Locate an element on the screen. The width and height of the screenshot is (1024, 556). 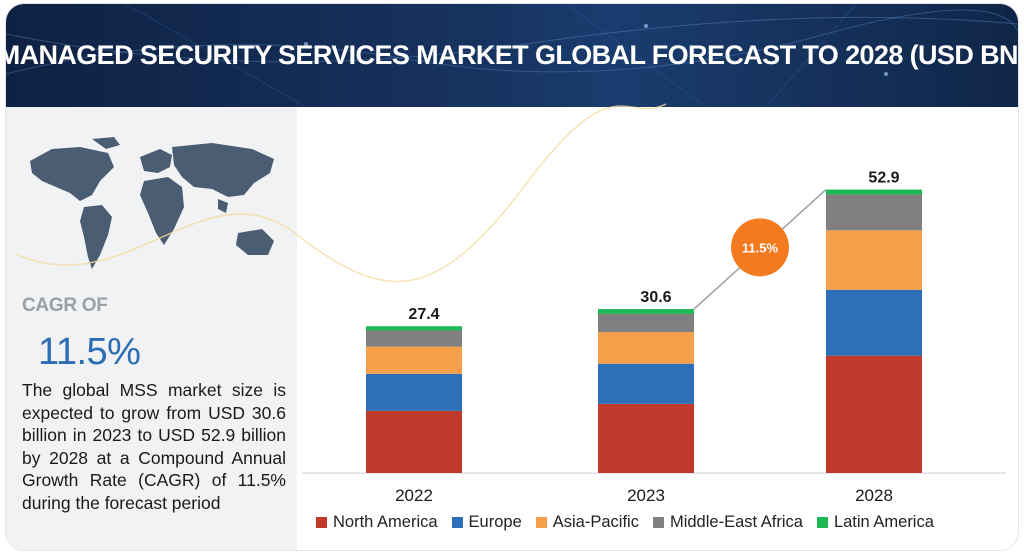
bar-segment-2028-europe is located at coordinates (874, 322).